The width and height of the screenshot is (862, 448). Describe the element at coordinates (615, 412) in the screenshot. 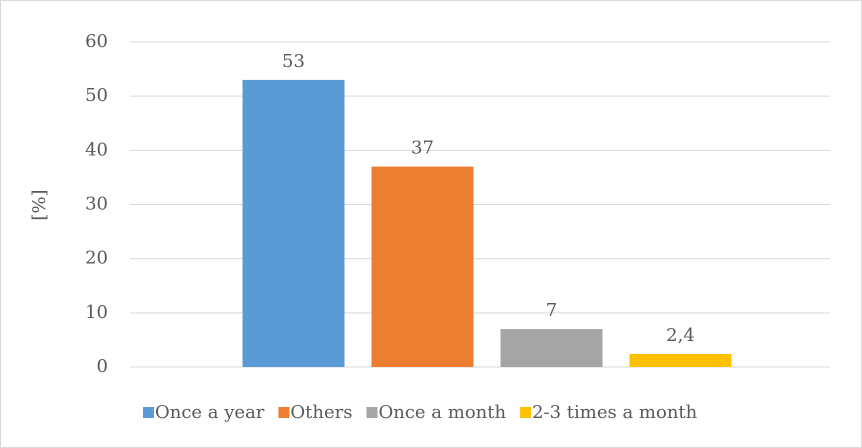

I see `legend-label: 2-3 times a month` at that location.